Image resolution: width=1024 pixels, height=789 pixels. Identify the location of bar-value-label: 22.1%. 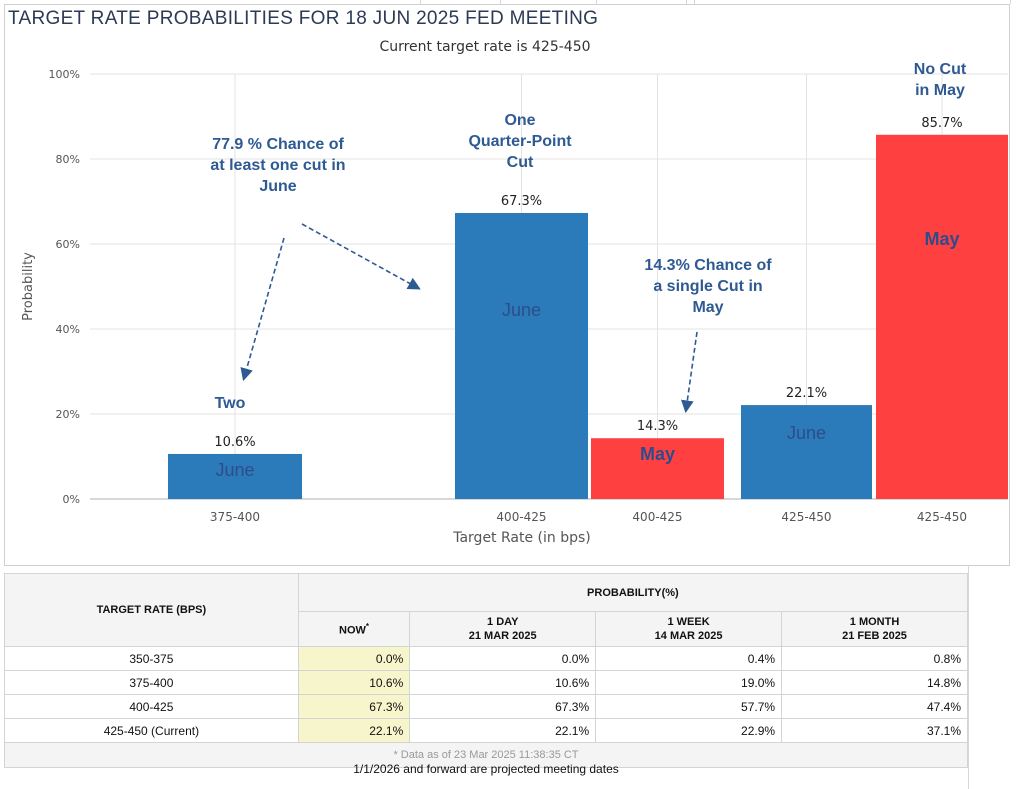
(806, 393).